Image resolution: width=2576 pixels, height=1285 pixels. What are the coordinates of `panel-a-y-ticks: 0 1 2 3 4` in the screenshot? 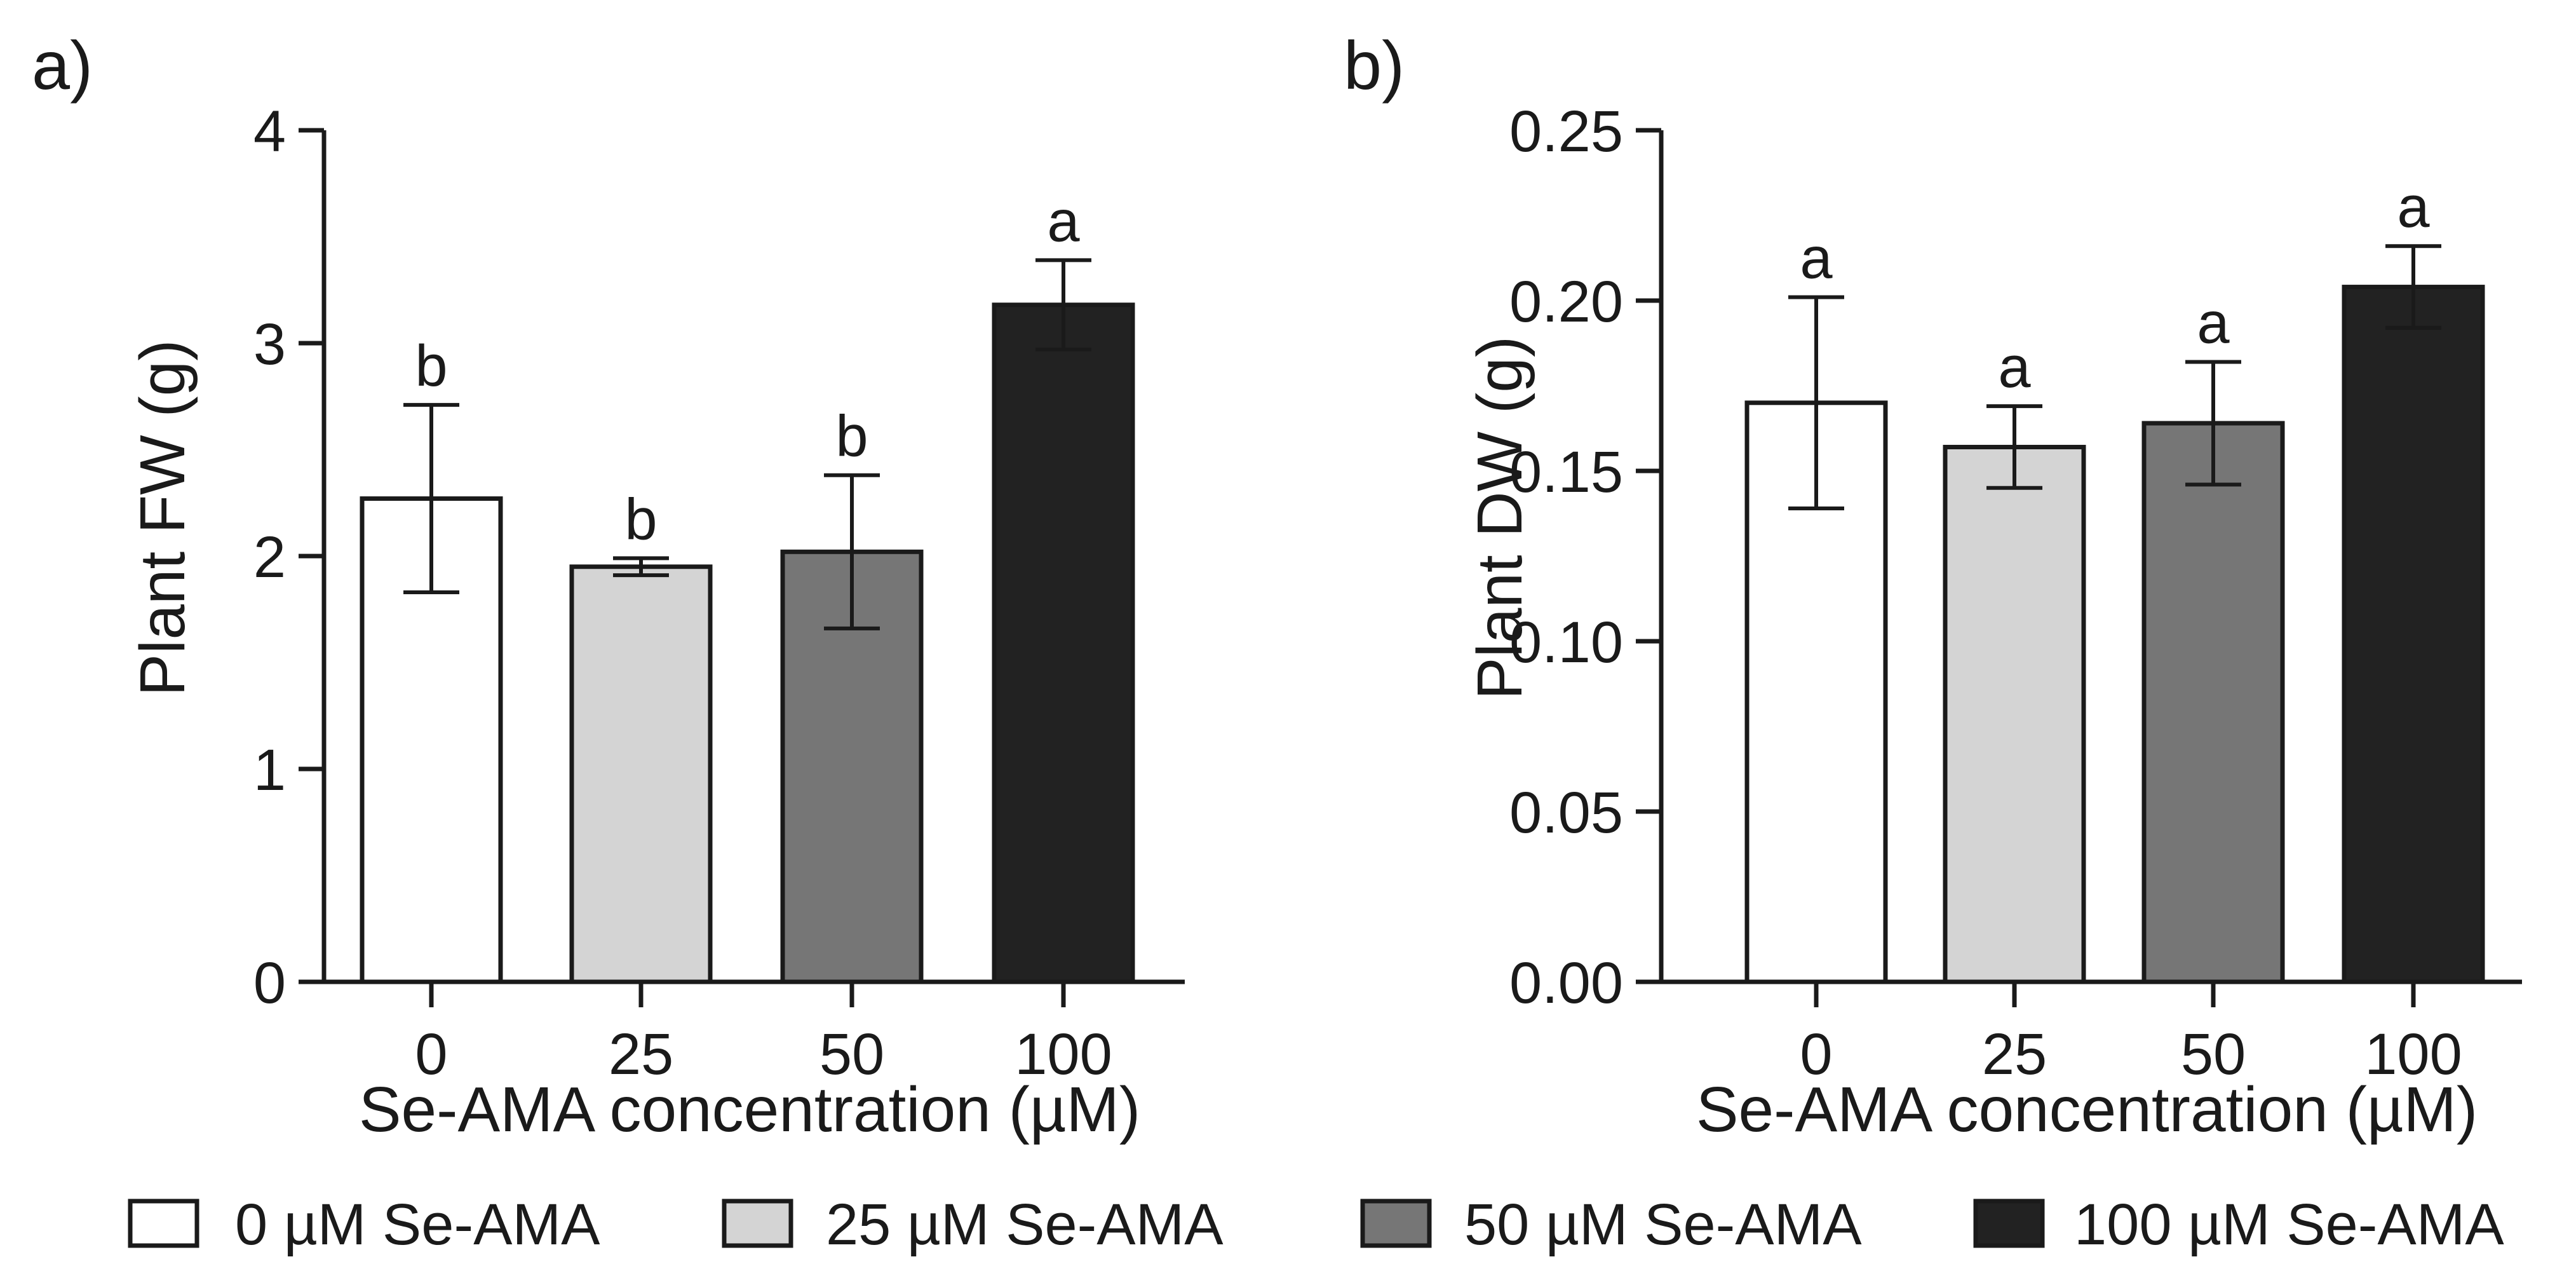 It's located at (269, 557).